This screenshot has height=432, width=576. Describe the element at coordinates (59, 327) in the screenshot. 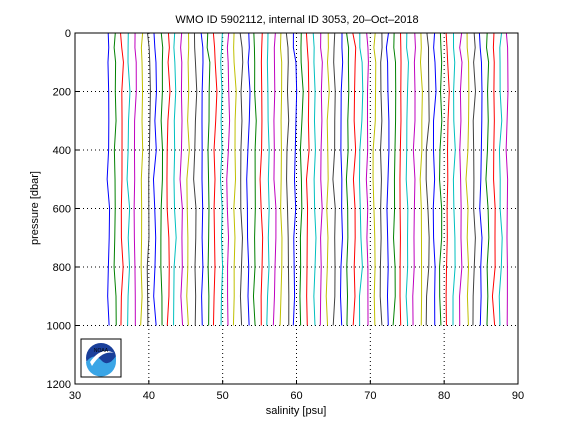

I see `y-tick-label-1000: 1000` at that location.